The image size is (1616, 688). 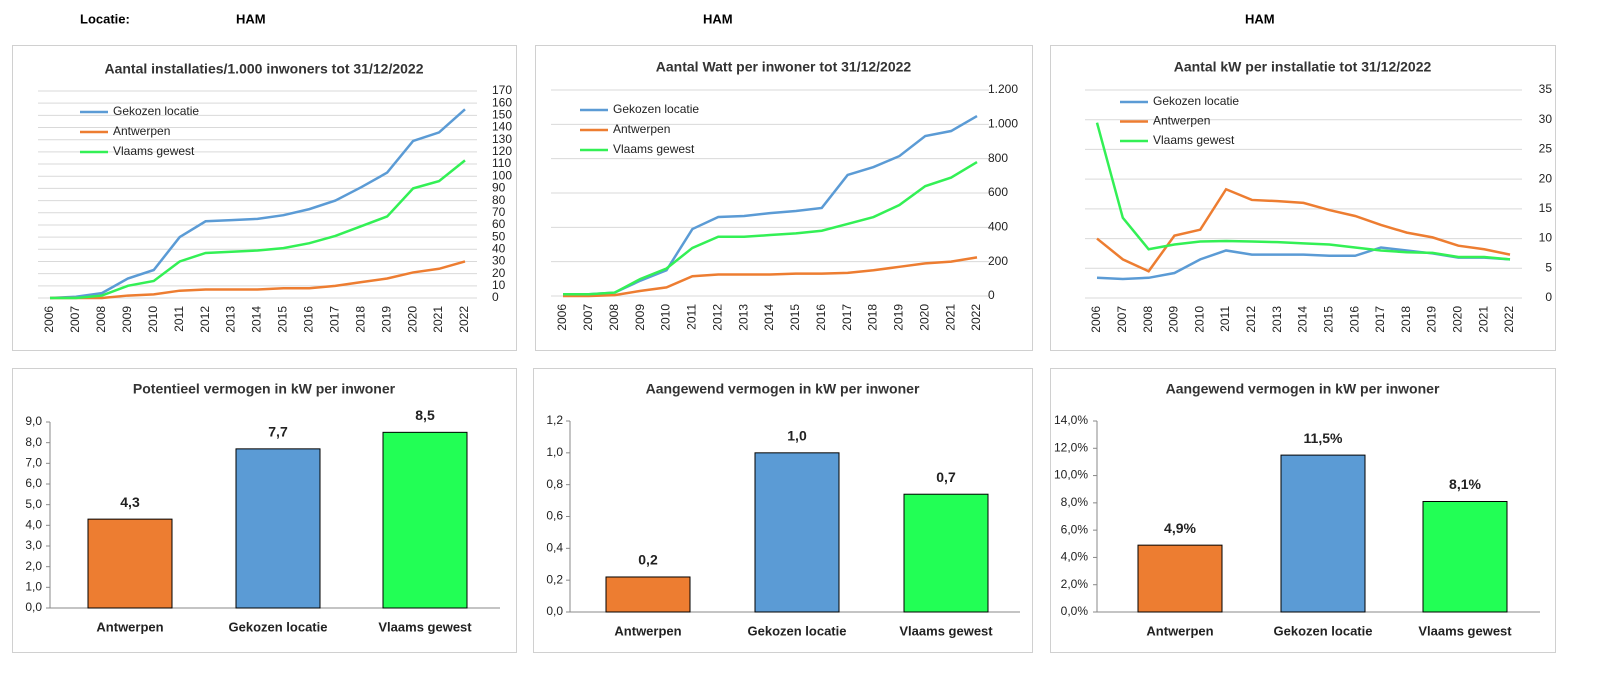 What do you see at coordinates (946, 477) in the screenshot?
I see `value-label: 0,7` at bounding box center [946, 477].